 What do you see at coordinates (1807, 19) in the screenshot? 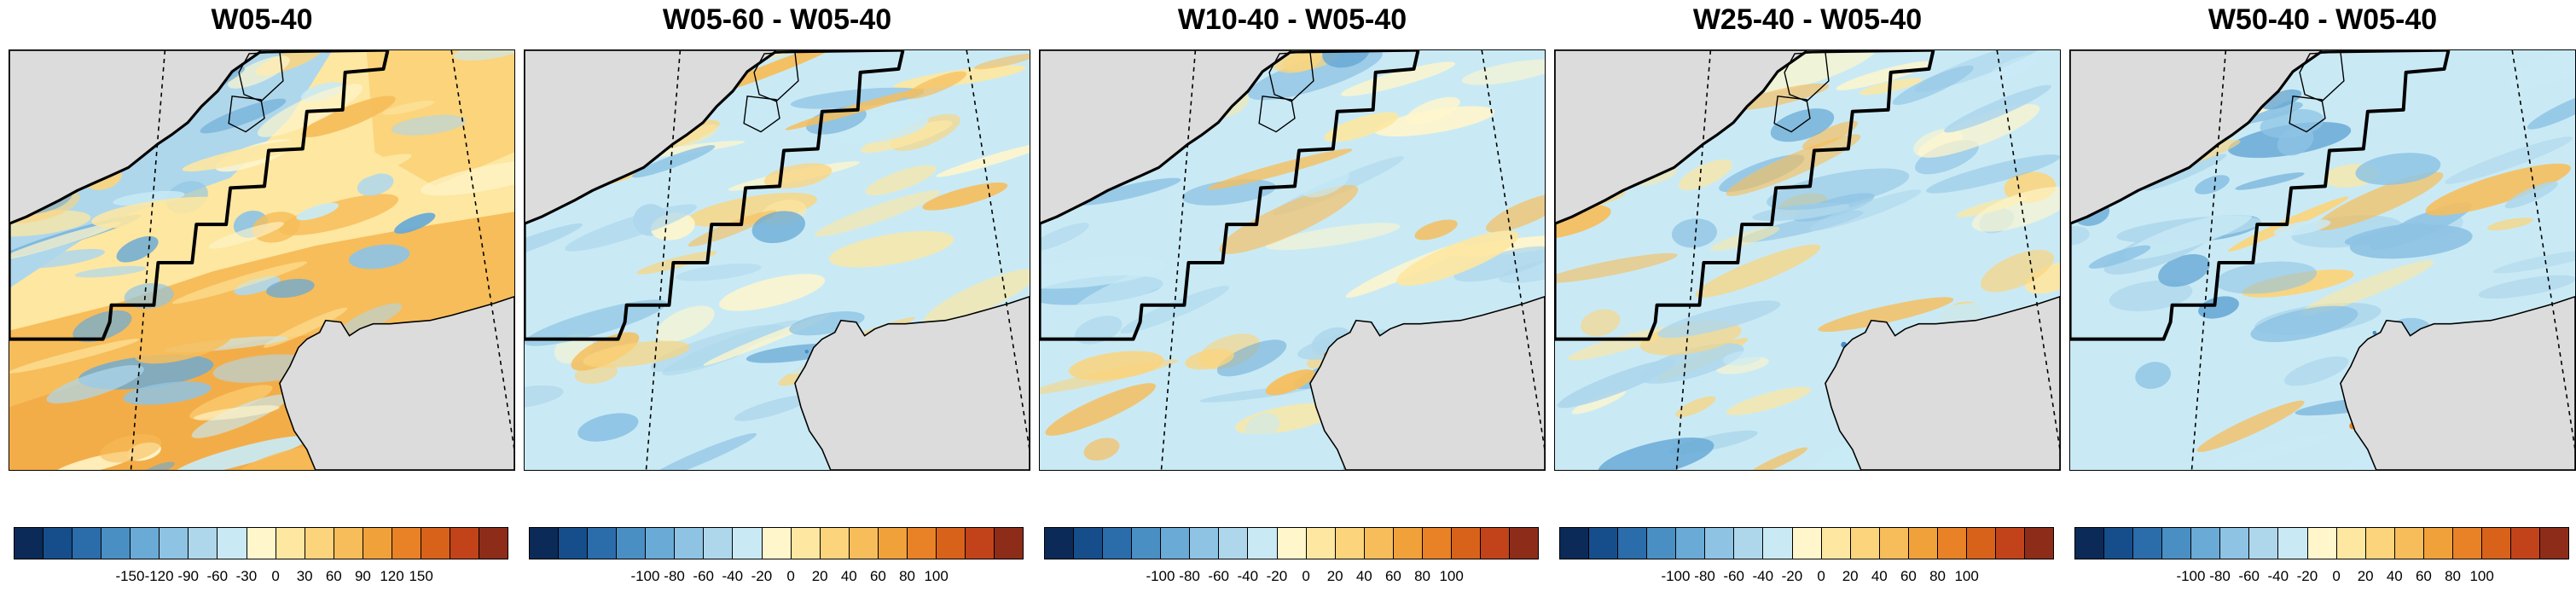
I see `panel-title: W25-40 - W05-40` at bounding box center [1807, 19].